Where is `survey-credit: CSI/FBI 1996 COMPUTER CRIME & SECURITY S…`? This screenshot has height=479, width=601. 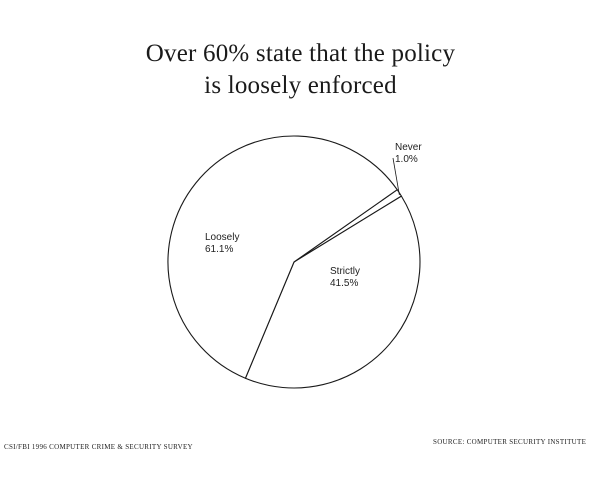
survey-credit: CSI/FBI 1996 COMPUTER CRIME & SECURITY S… is located at coordinates (98, 447).